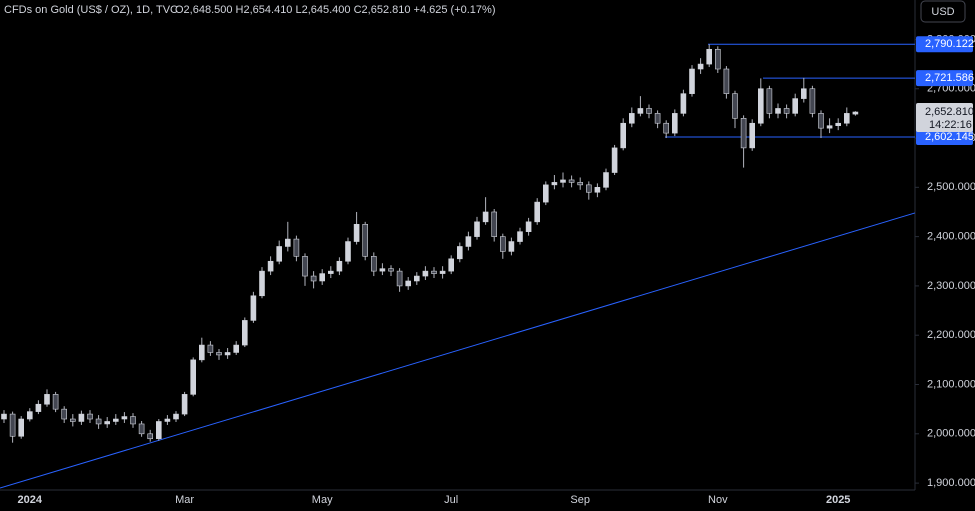  I want to click on x-tick-label: 2025, so click(838, 500).